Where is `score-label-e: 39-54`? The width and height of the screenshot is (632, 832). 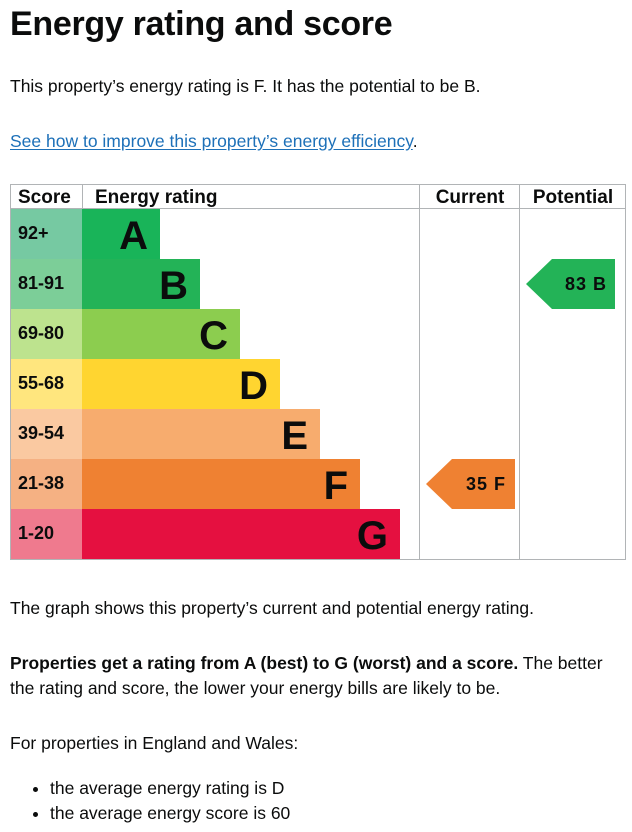
score-label-e: 39-54 is located at coordinates (41, 433).